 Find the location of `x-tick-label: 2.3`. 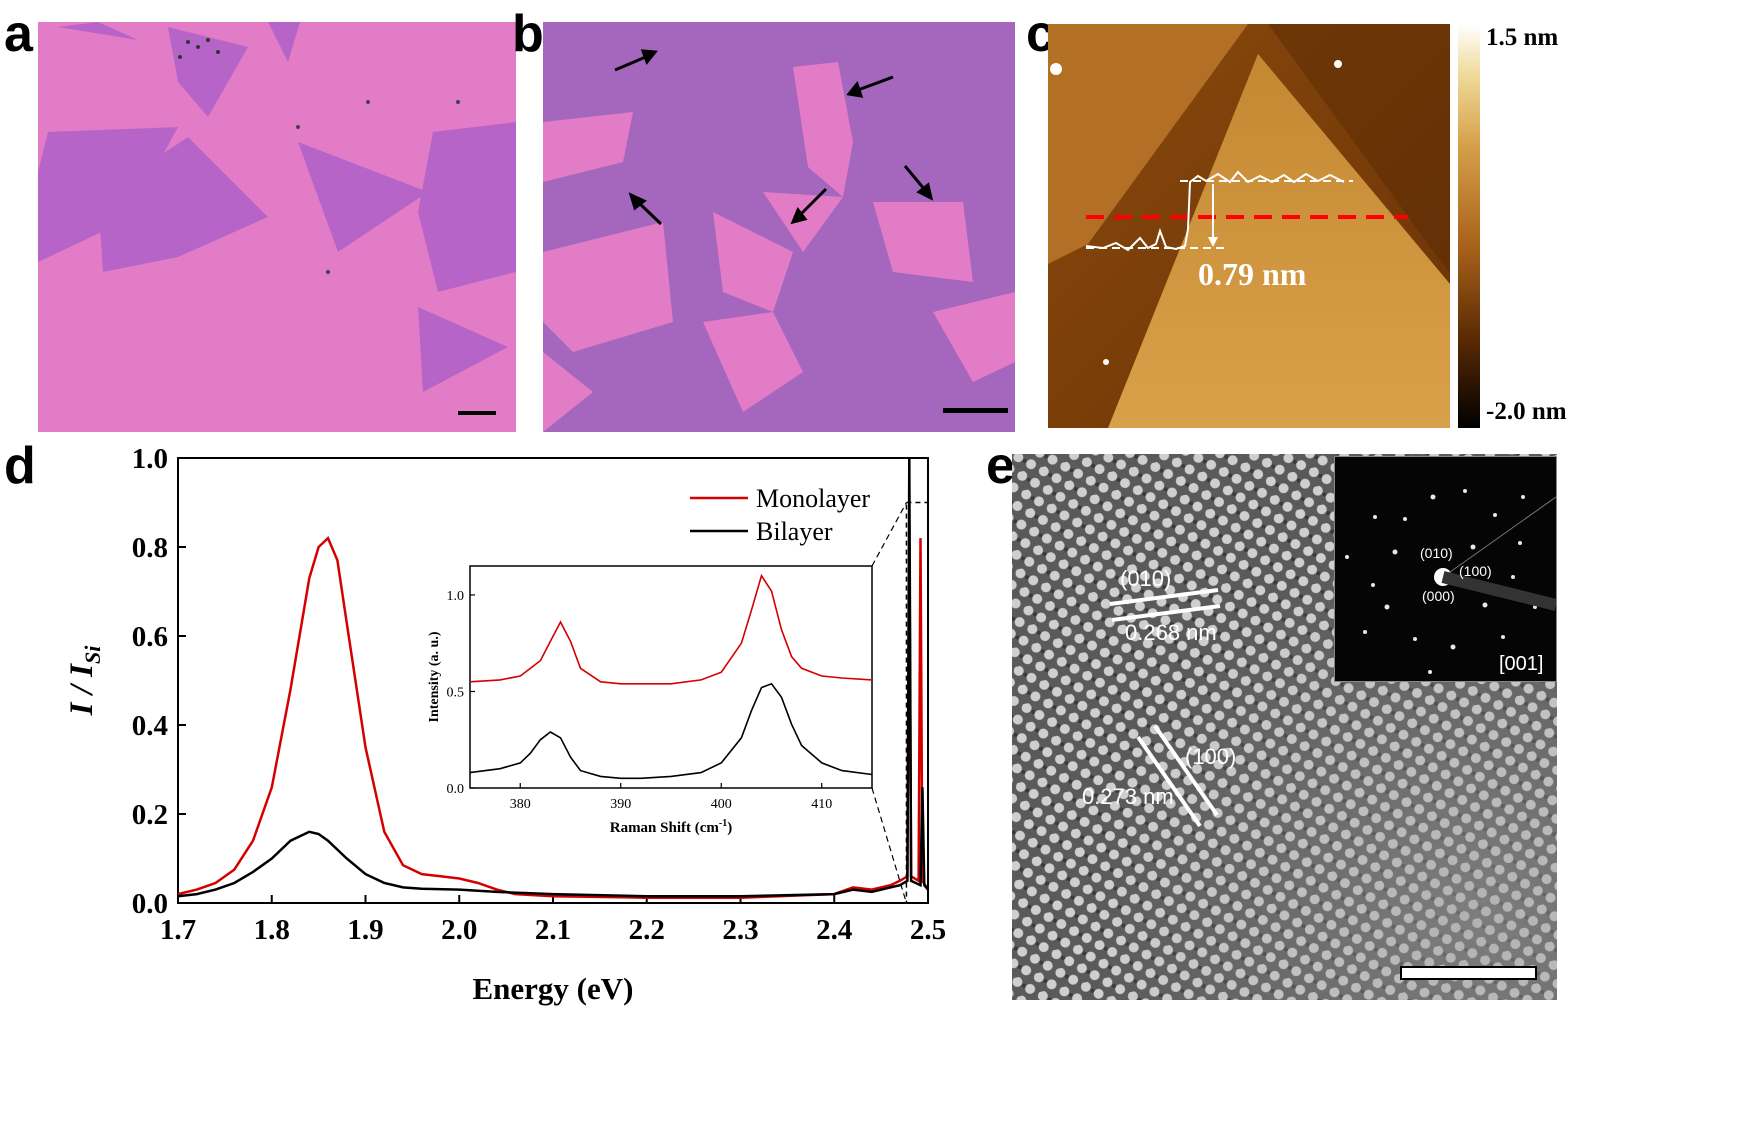

x-tick-label: 2.3 is located at coordinates (740, 930).